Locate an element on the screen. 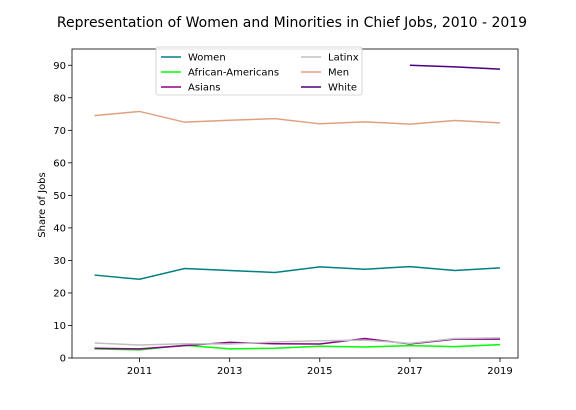 Image resolution: width=576 pixels, height=410 pixels. x-tick-label: 2015 is located at coordinates (319, 371).